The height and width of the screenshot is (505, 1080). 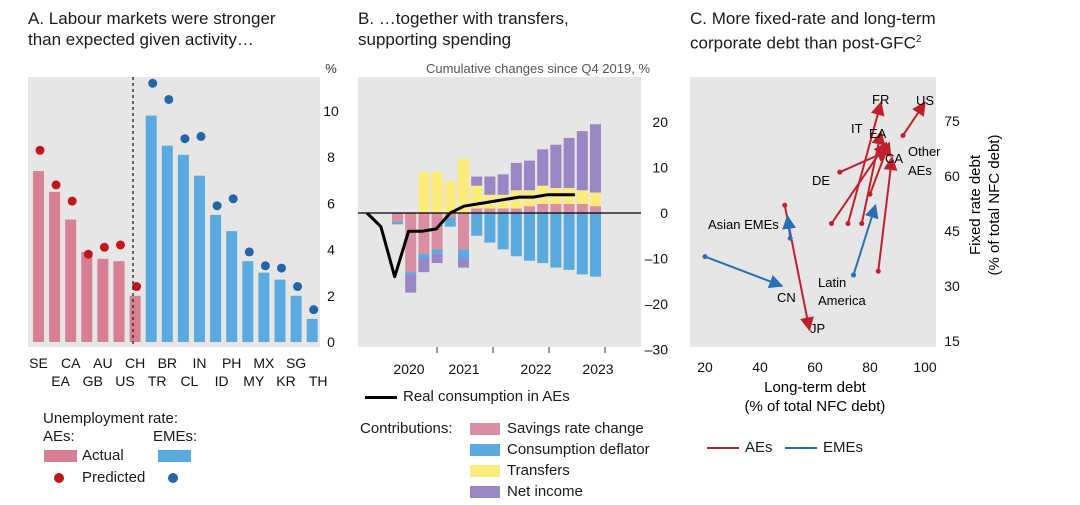 I want to click on bar-gb, so click(x=87, y=296).